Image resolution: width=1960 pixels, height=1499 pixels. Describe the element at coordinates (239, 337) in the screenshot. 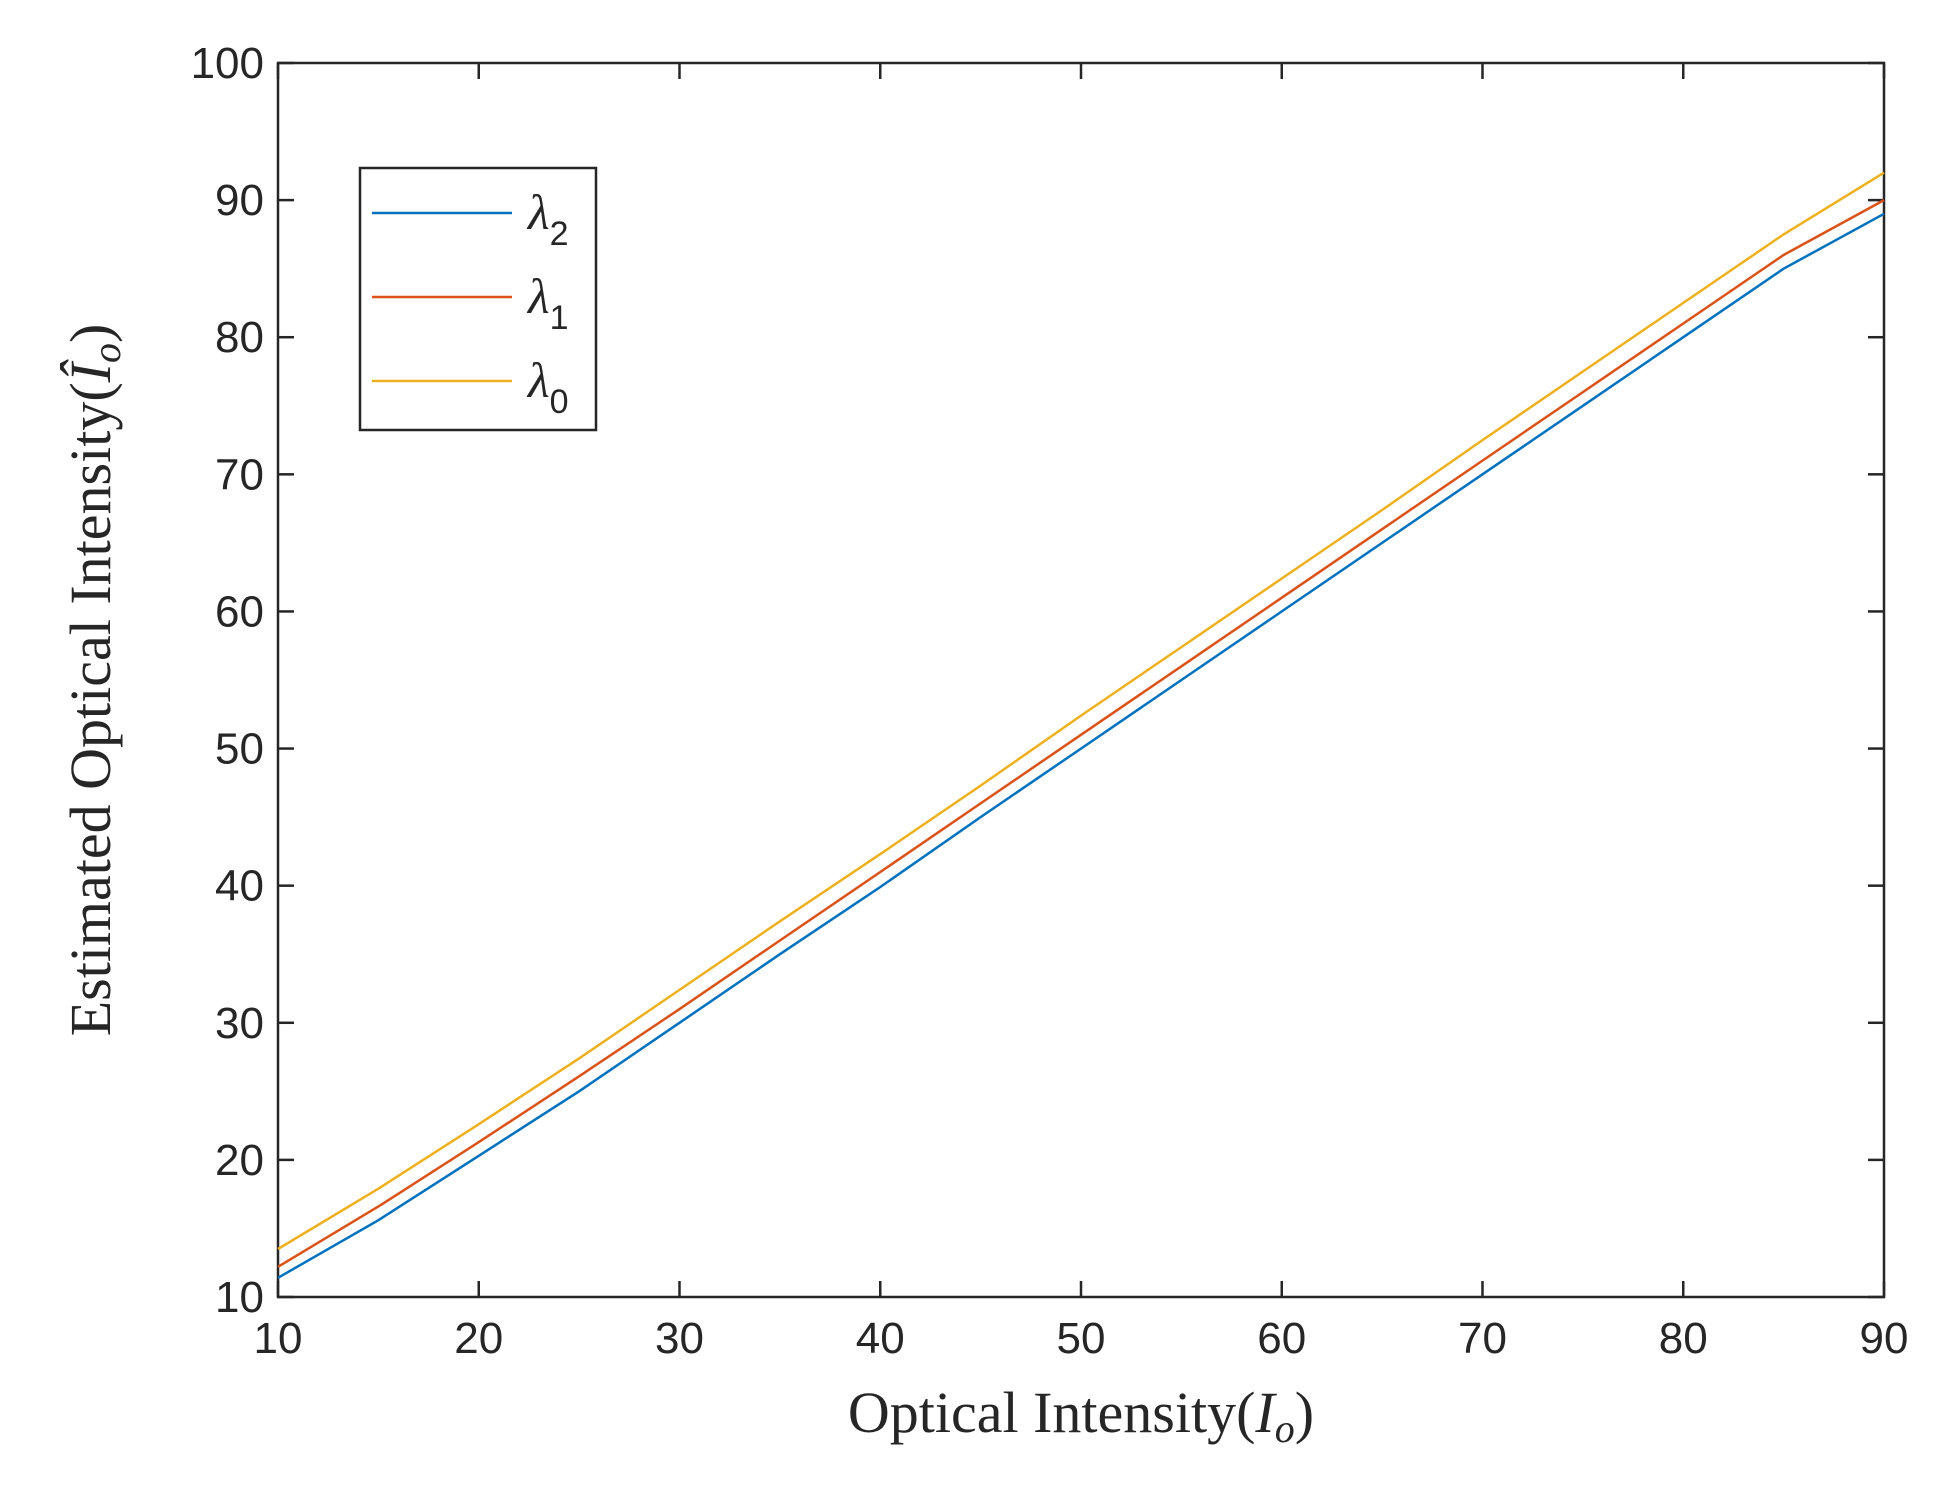

I see `y-tick-label: 80` at that location.